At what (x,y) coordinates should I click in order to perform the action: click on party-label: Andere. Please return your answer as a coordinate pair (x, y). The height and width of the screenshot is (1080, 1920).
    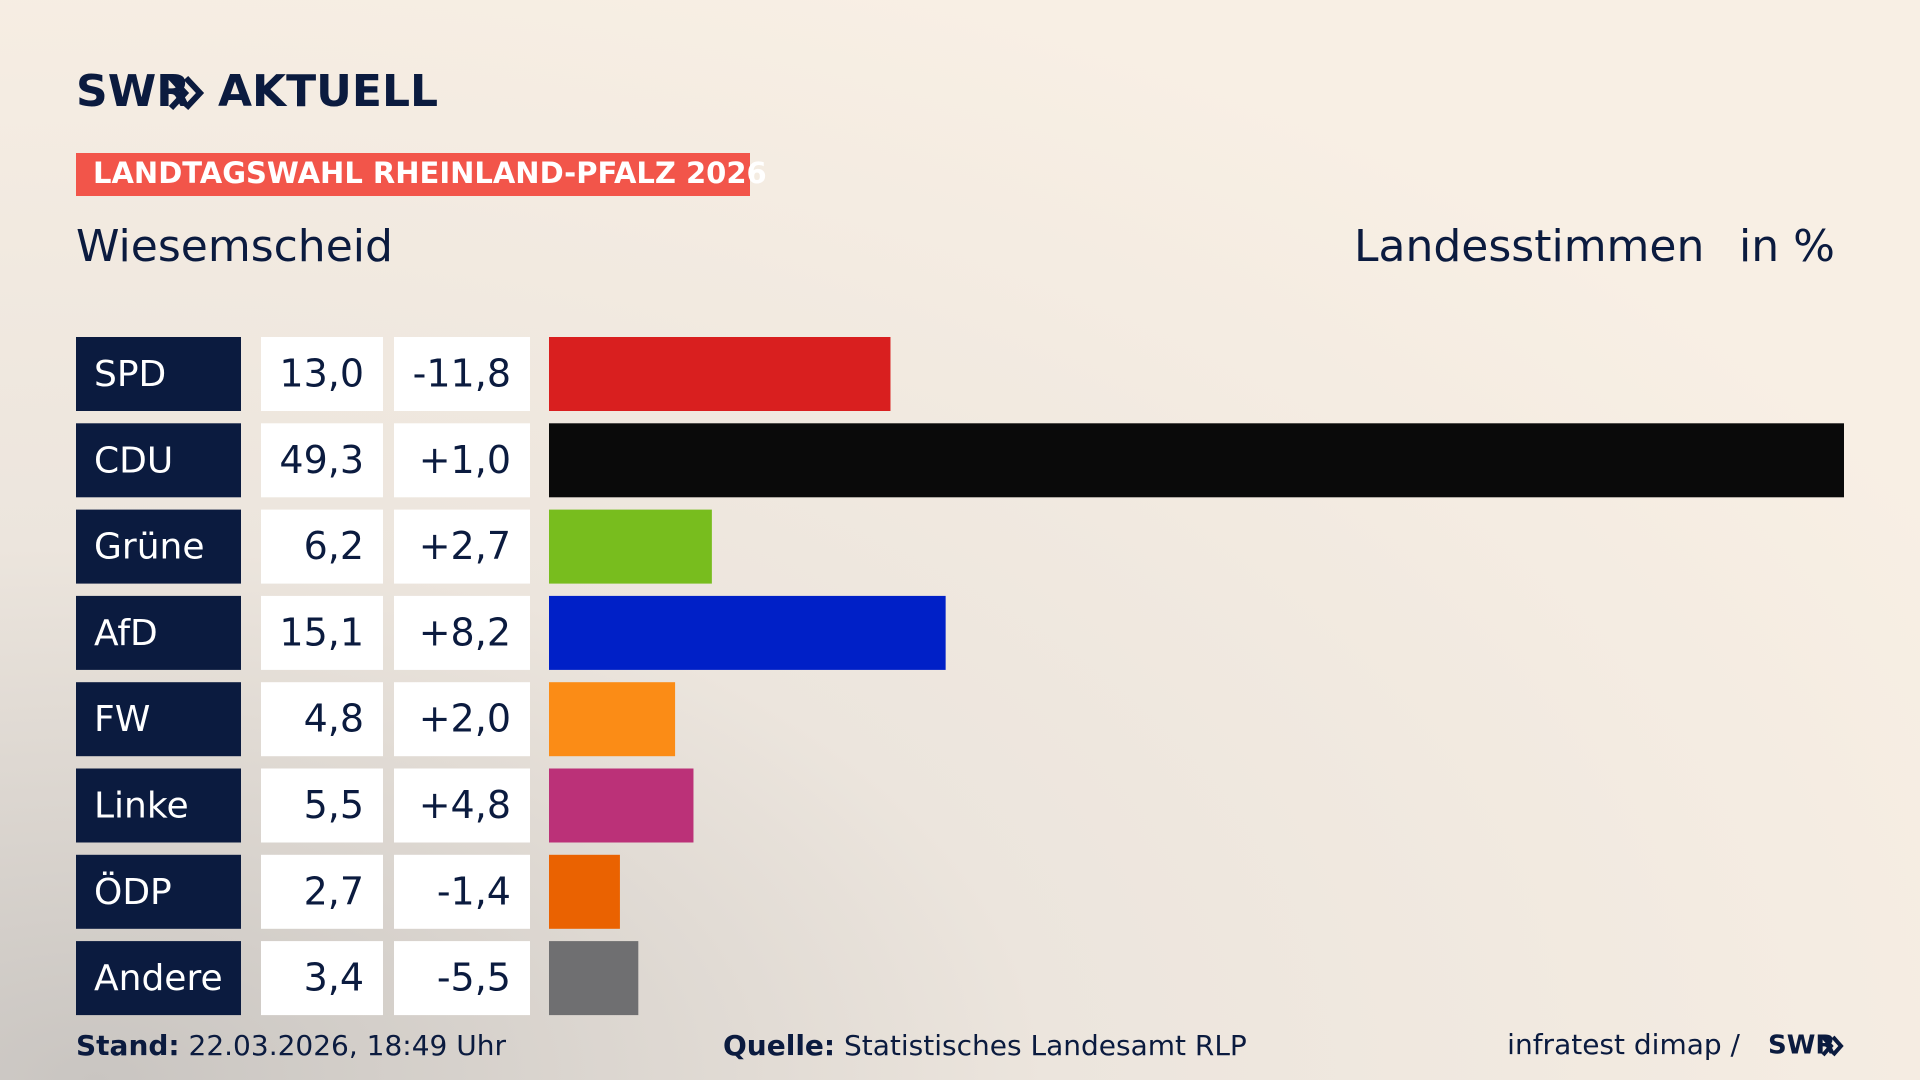
    Looking at the image, I should click on (158, 978).